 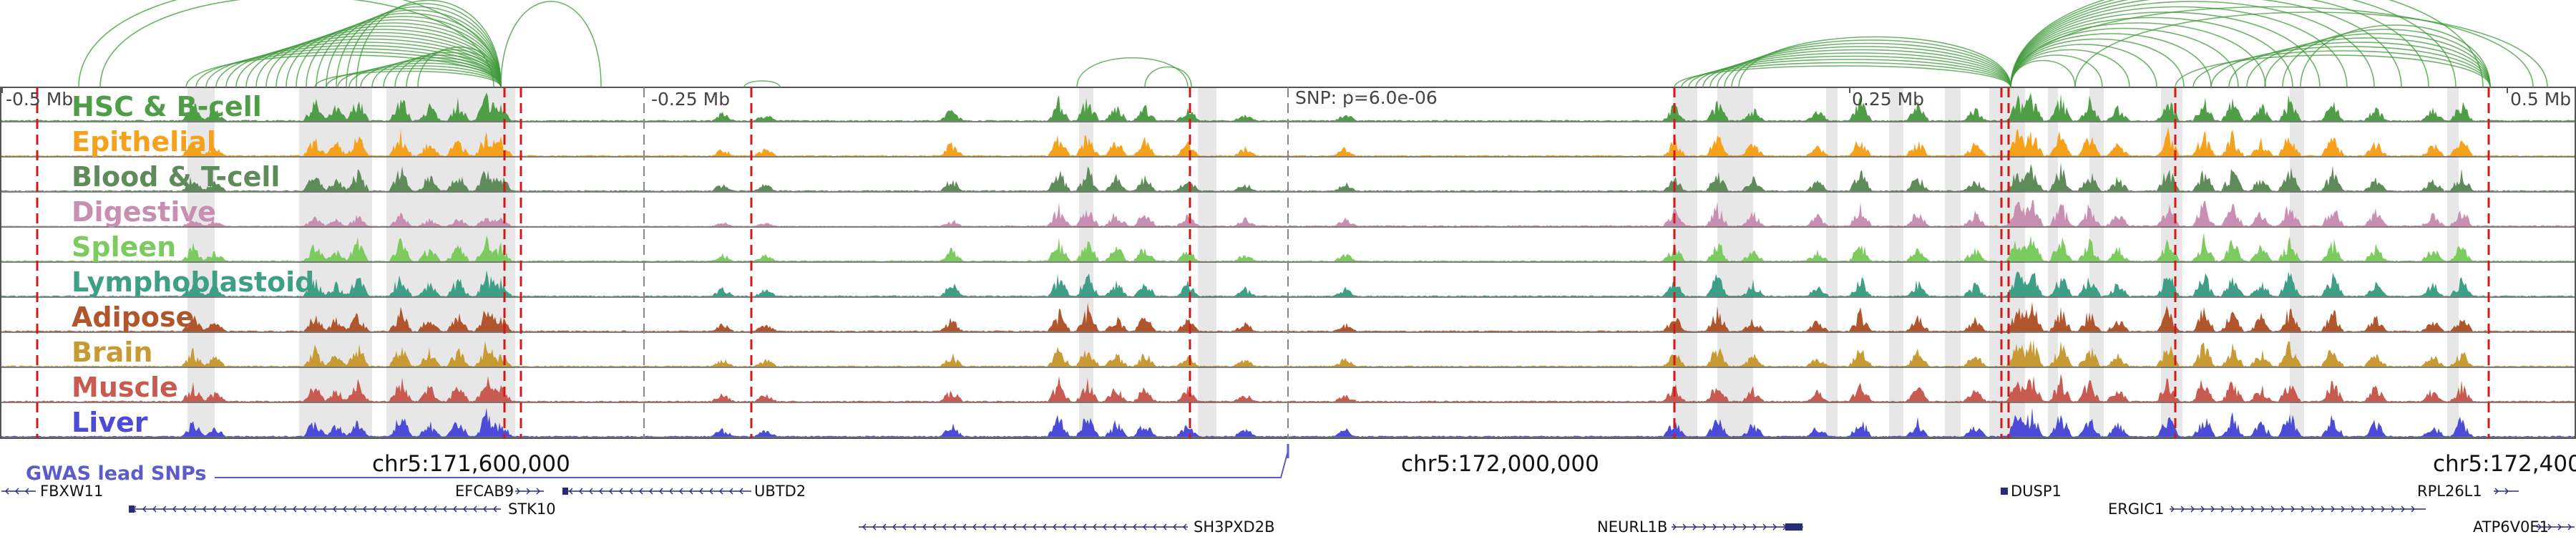 What do you see at coordinates (1888, 99) in the screenshot?
I see `ruler-label-plus-quarter: 0.25 Mb` at bounding box center [1888, 99].